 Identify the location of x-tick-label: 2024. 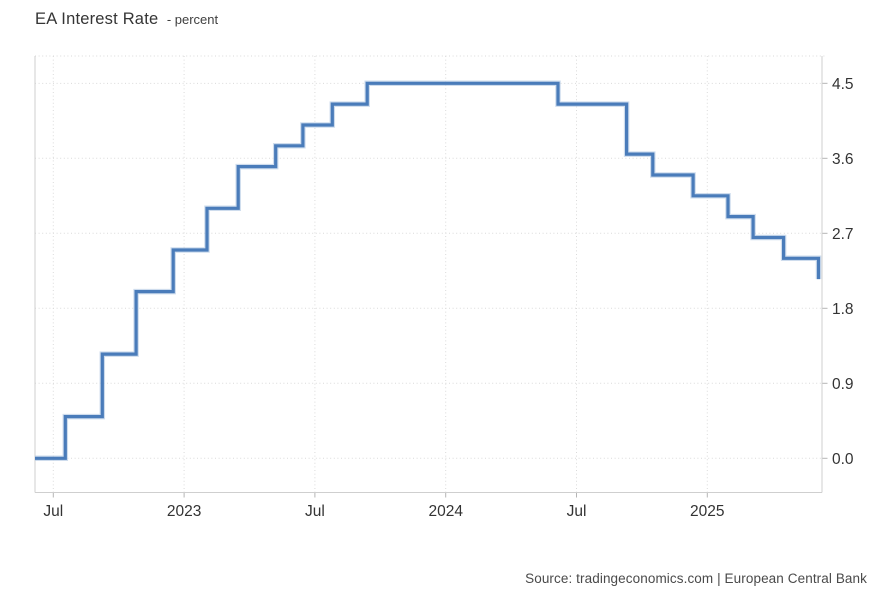
(445, 511).